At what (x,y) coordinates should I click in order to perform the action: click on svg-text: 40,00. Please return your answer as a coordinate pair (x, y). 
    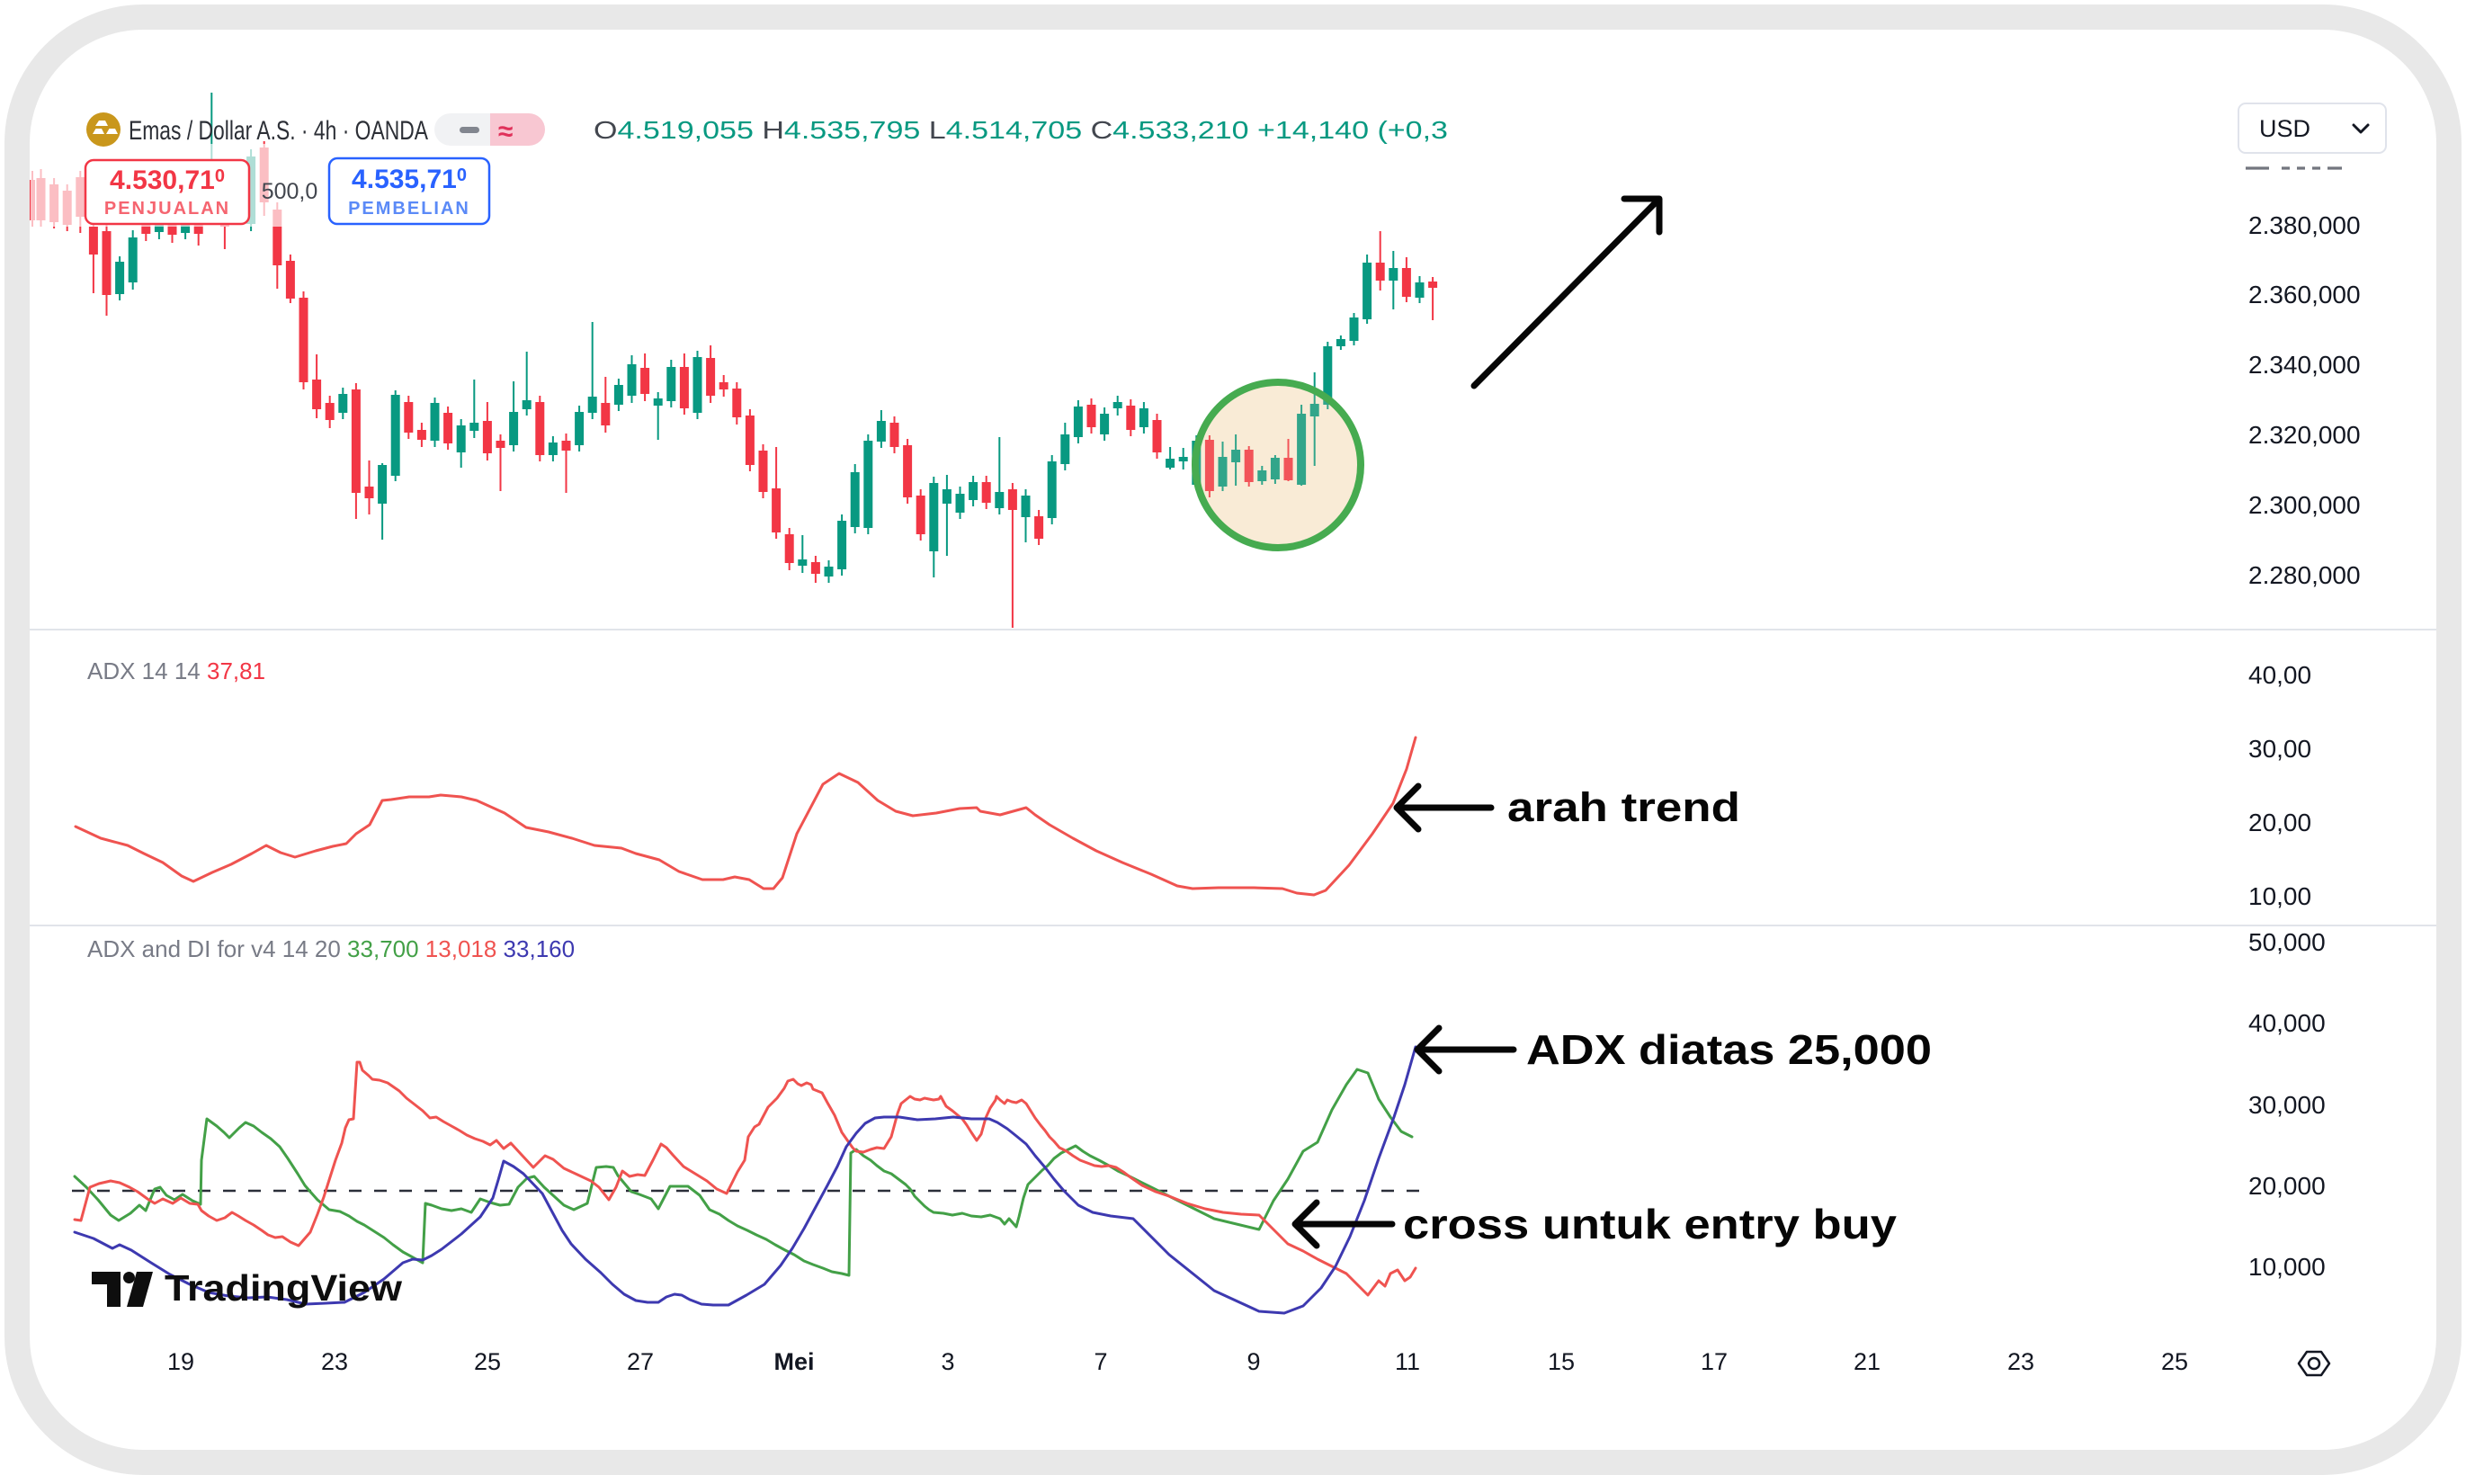
    Looking at the image, I should click on (2279, 675).